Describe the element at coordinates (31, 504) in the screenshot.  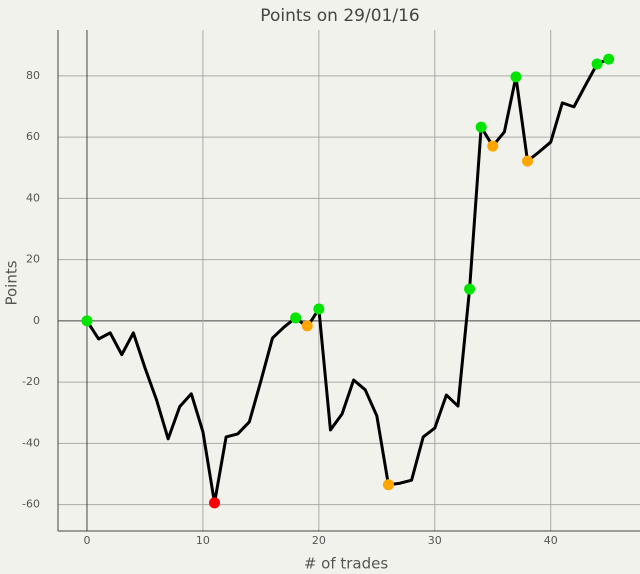
I see `y-tick-label: -60` at that location.